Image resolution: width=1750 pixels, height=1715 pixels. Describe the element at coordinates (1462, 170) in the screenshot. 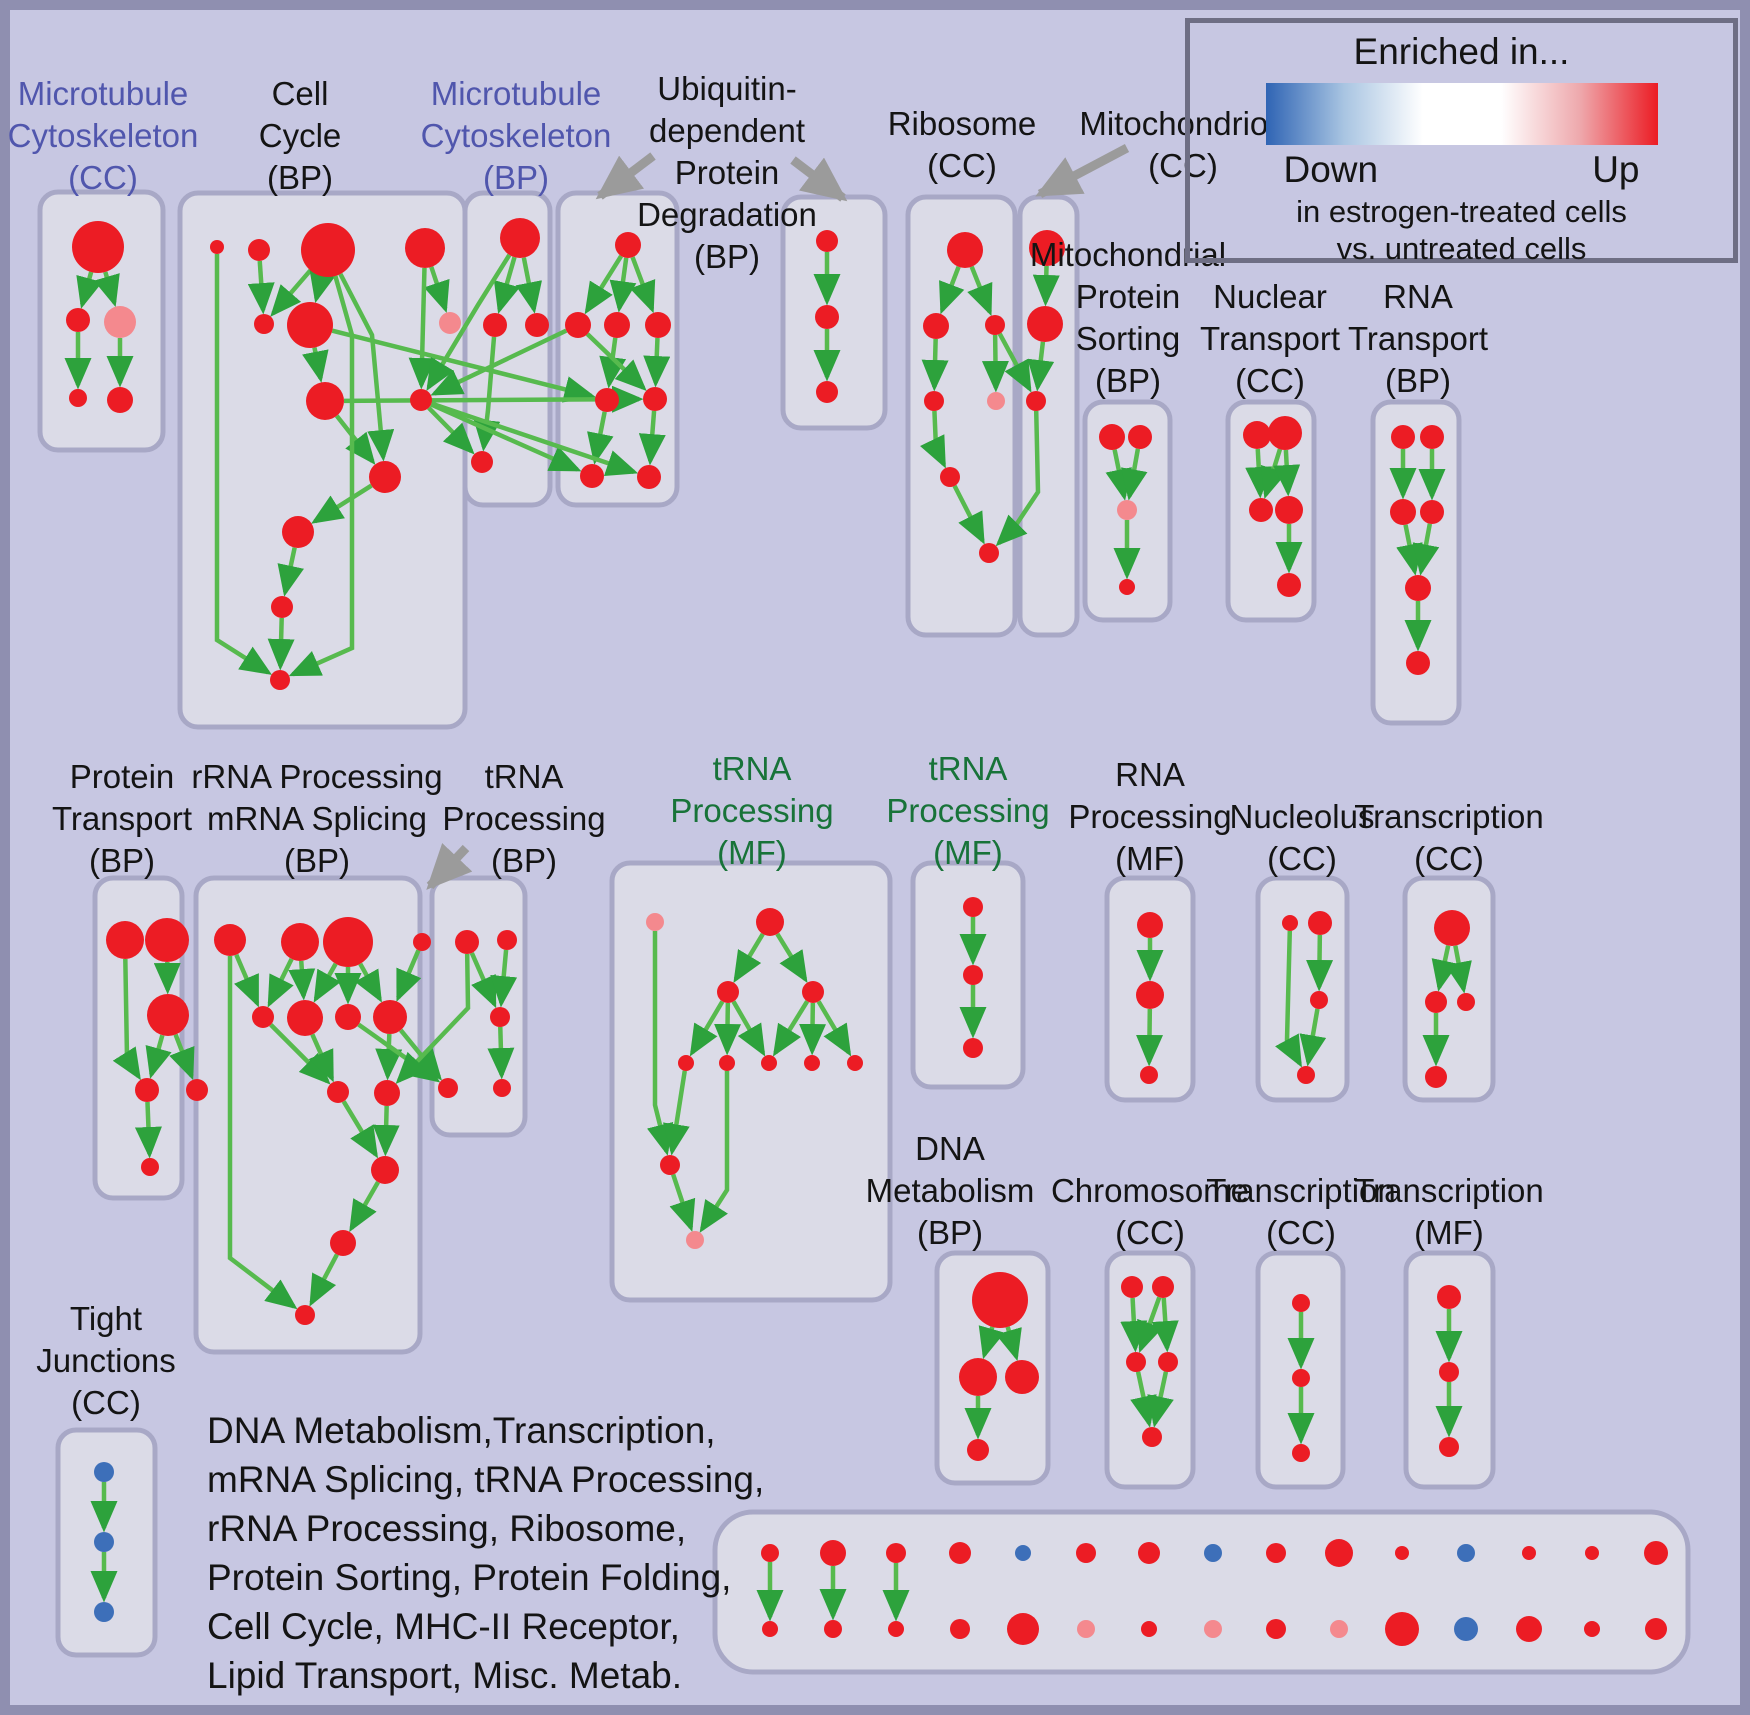

I see `legend-axis-labels: Down Up` at that location.